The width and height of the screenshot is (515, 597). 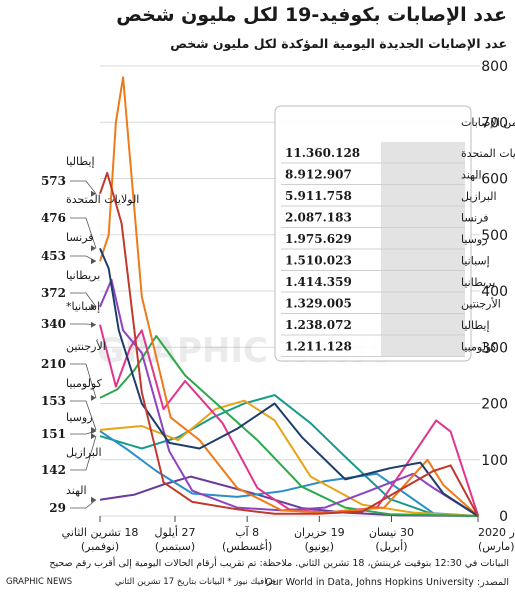 I want to click on series-label-value: 340, so click(x=53, y=324).